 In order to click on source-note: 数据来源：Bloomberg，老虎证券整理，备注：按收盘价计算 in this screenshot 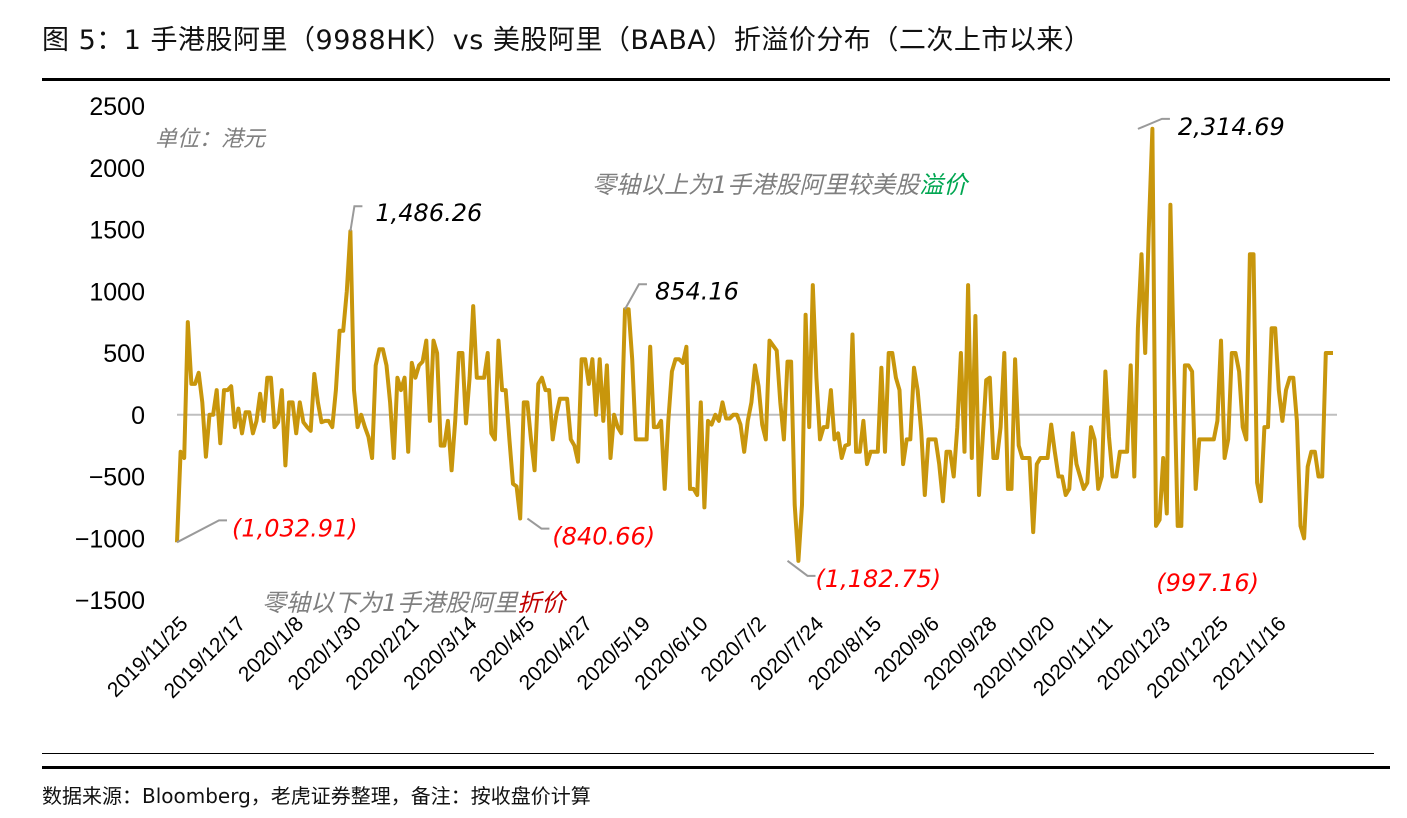, I will do `click(316, 796)`.